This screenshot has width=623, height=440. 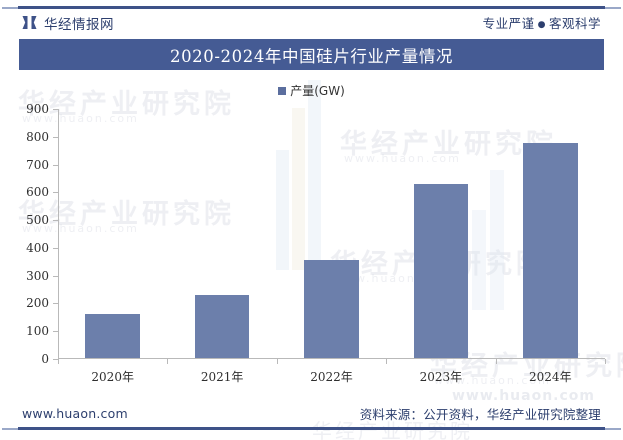 What do you see at coordinates (112, 377) in the screenshot?
I see `x-axis-label: 2020年` at bounding box center [112, 377].